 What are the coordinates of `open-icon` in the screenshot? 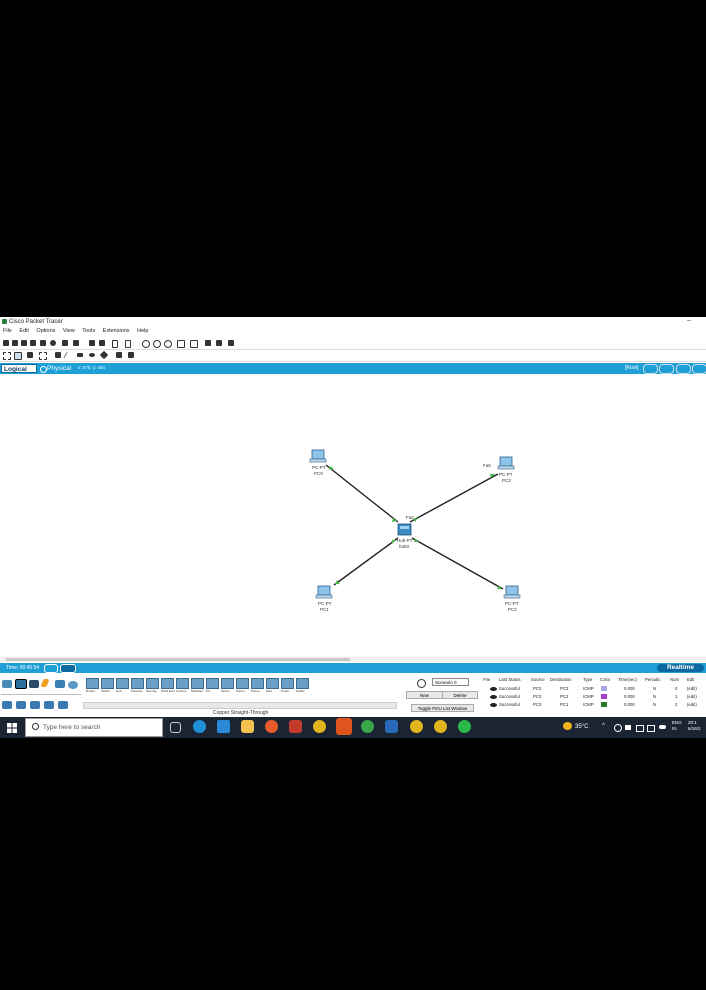 It's located at (15, 343).